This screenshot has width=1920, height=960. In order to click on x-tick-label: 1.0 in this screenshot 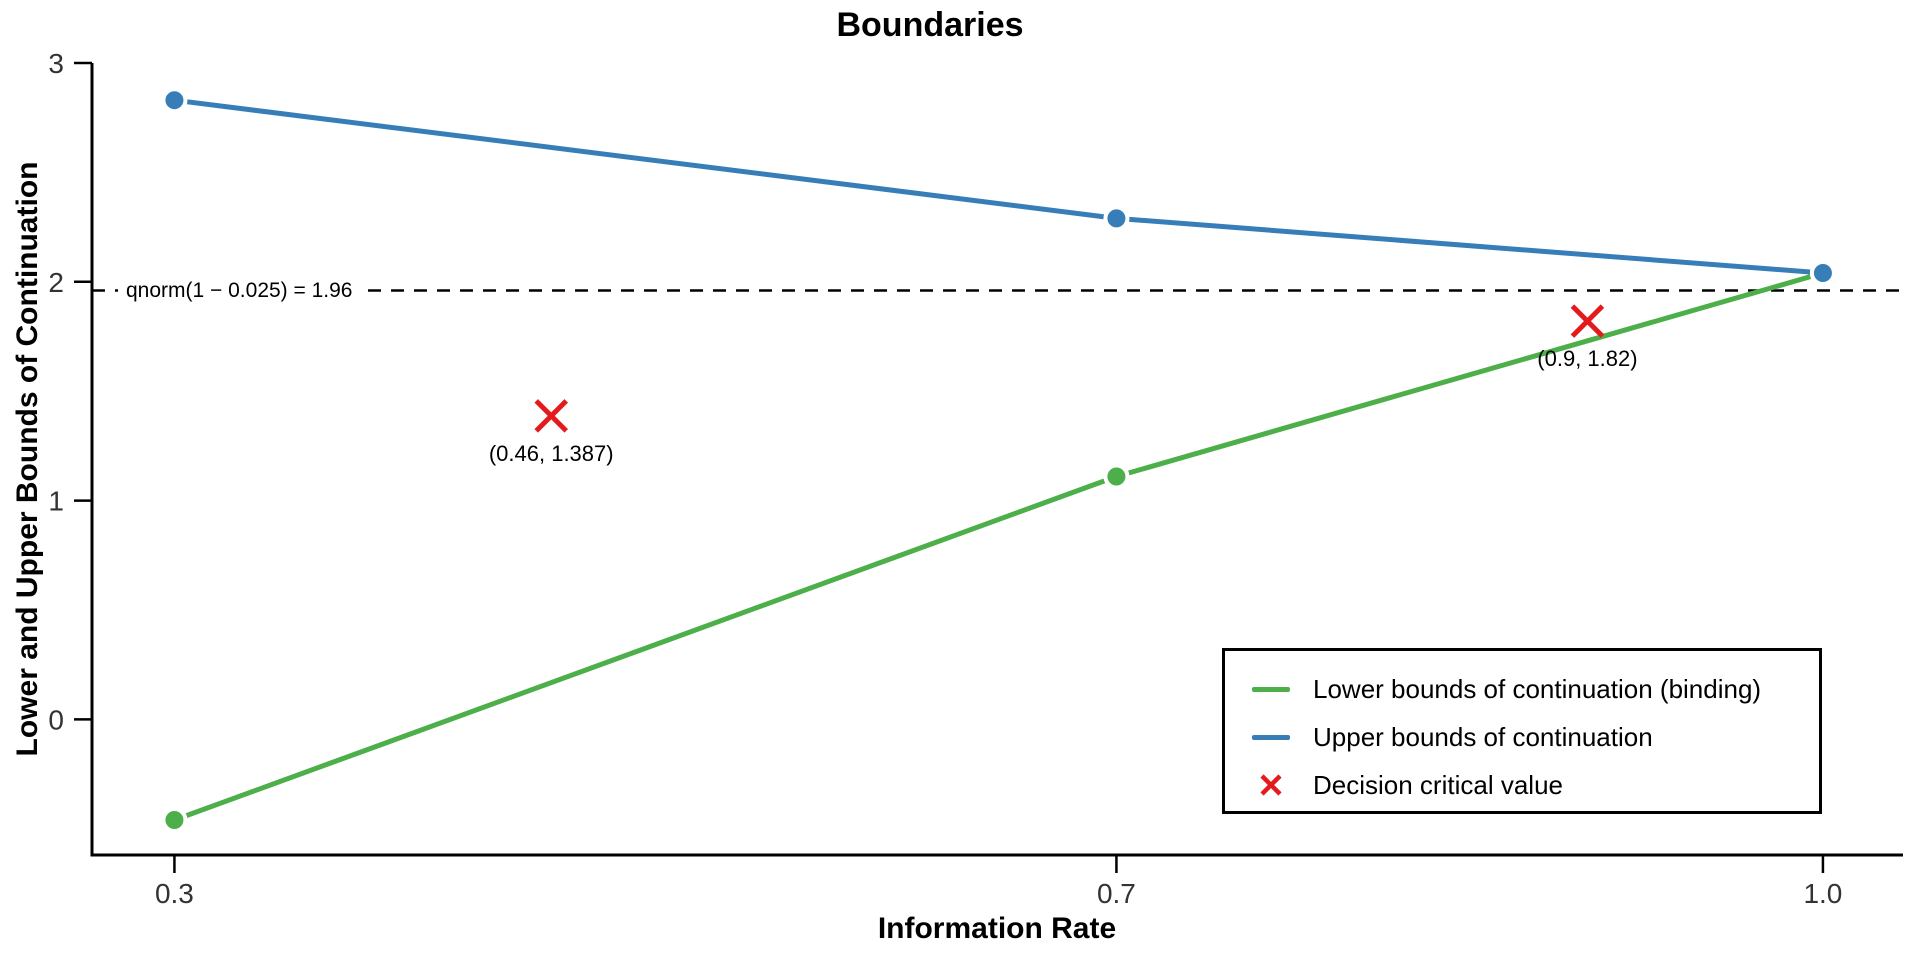, I will do `click(1822, 893)`.